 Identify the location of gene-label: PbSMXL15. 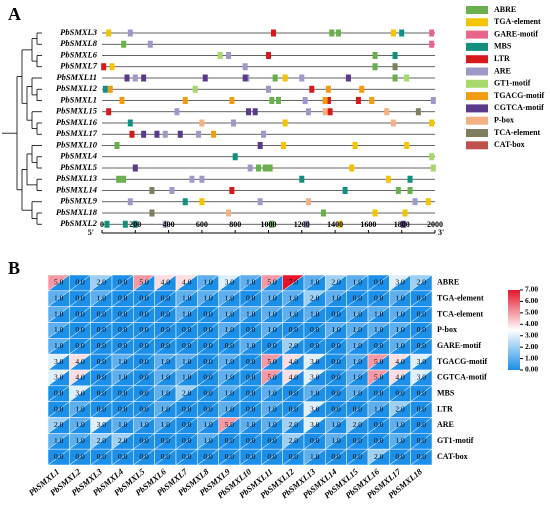
(77, 111).